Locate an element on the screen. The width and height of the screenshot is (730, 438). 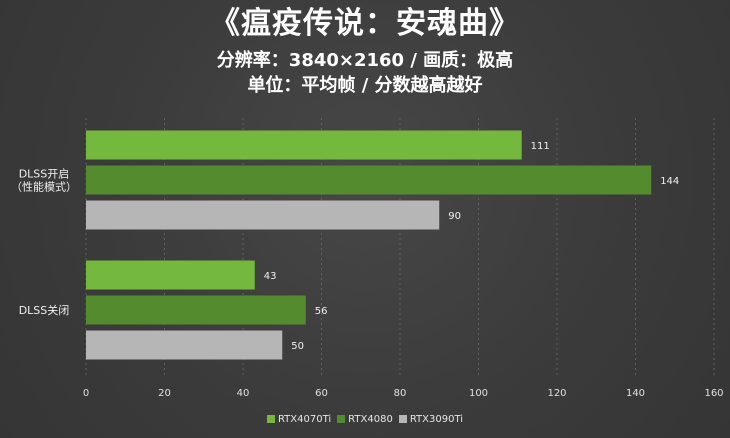
legend-item: RTX3090Ti is located at coordinates (431, 420).